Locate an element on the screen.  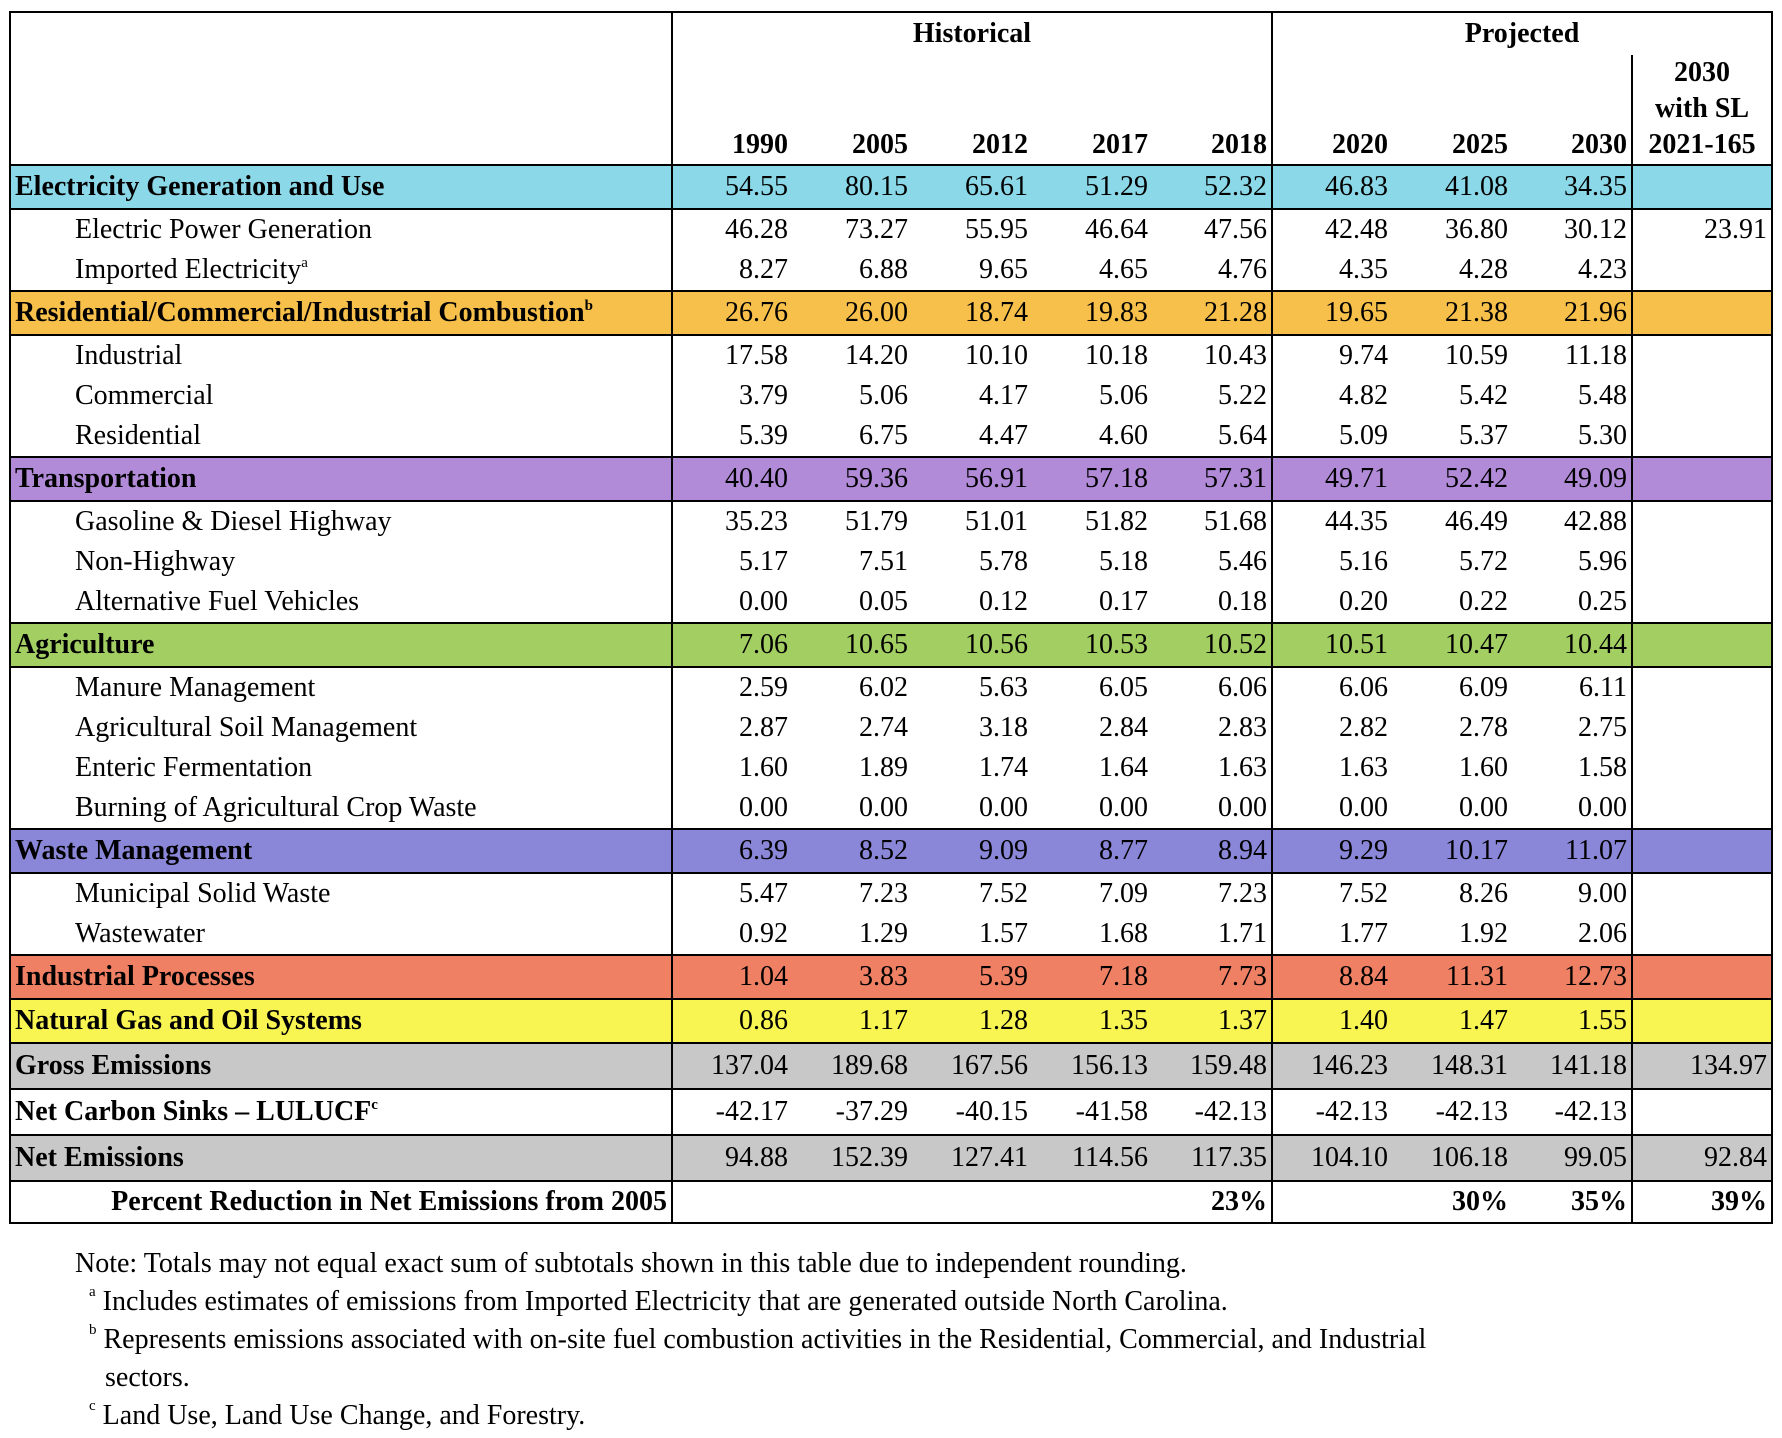
row-label: Alternative Fuel Vehicles is located at coordinates (341, 602).